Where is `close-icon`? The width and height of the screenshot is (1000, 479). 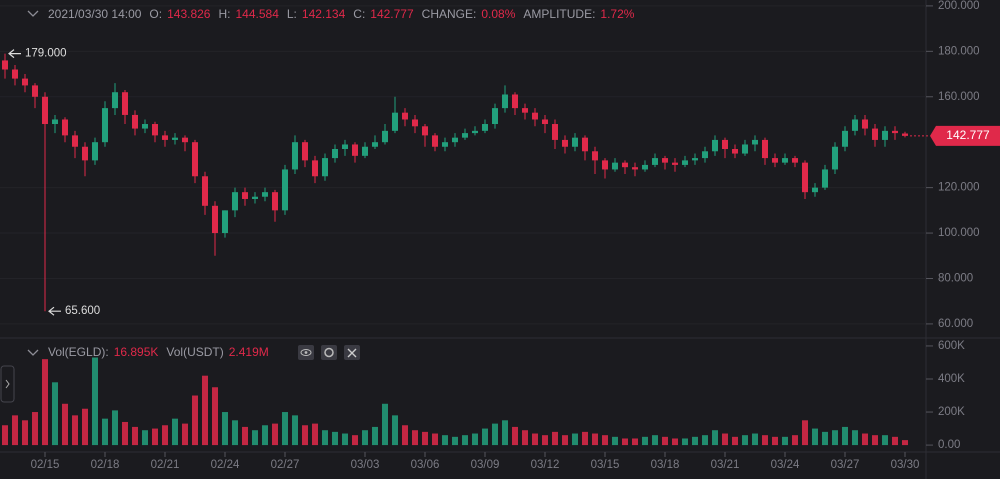 close-icon is located at coordinates (352, 353).